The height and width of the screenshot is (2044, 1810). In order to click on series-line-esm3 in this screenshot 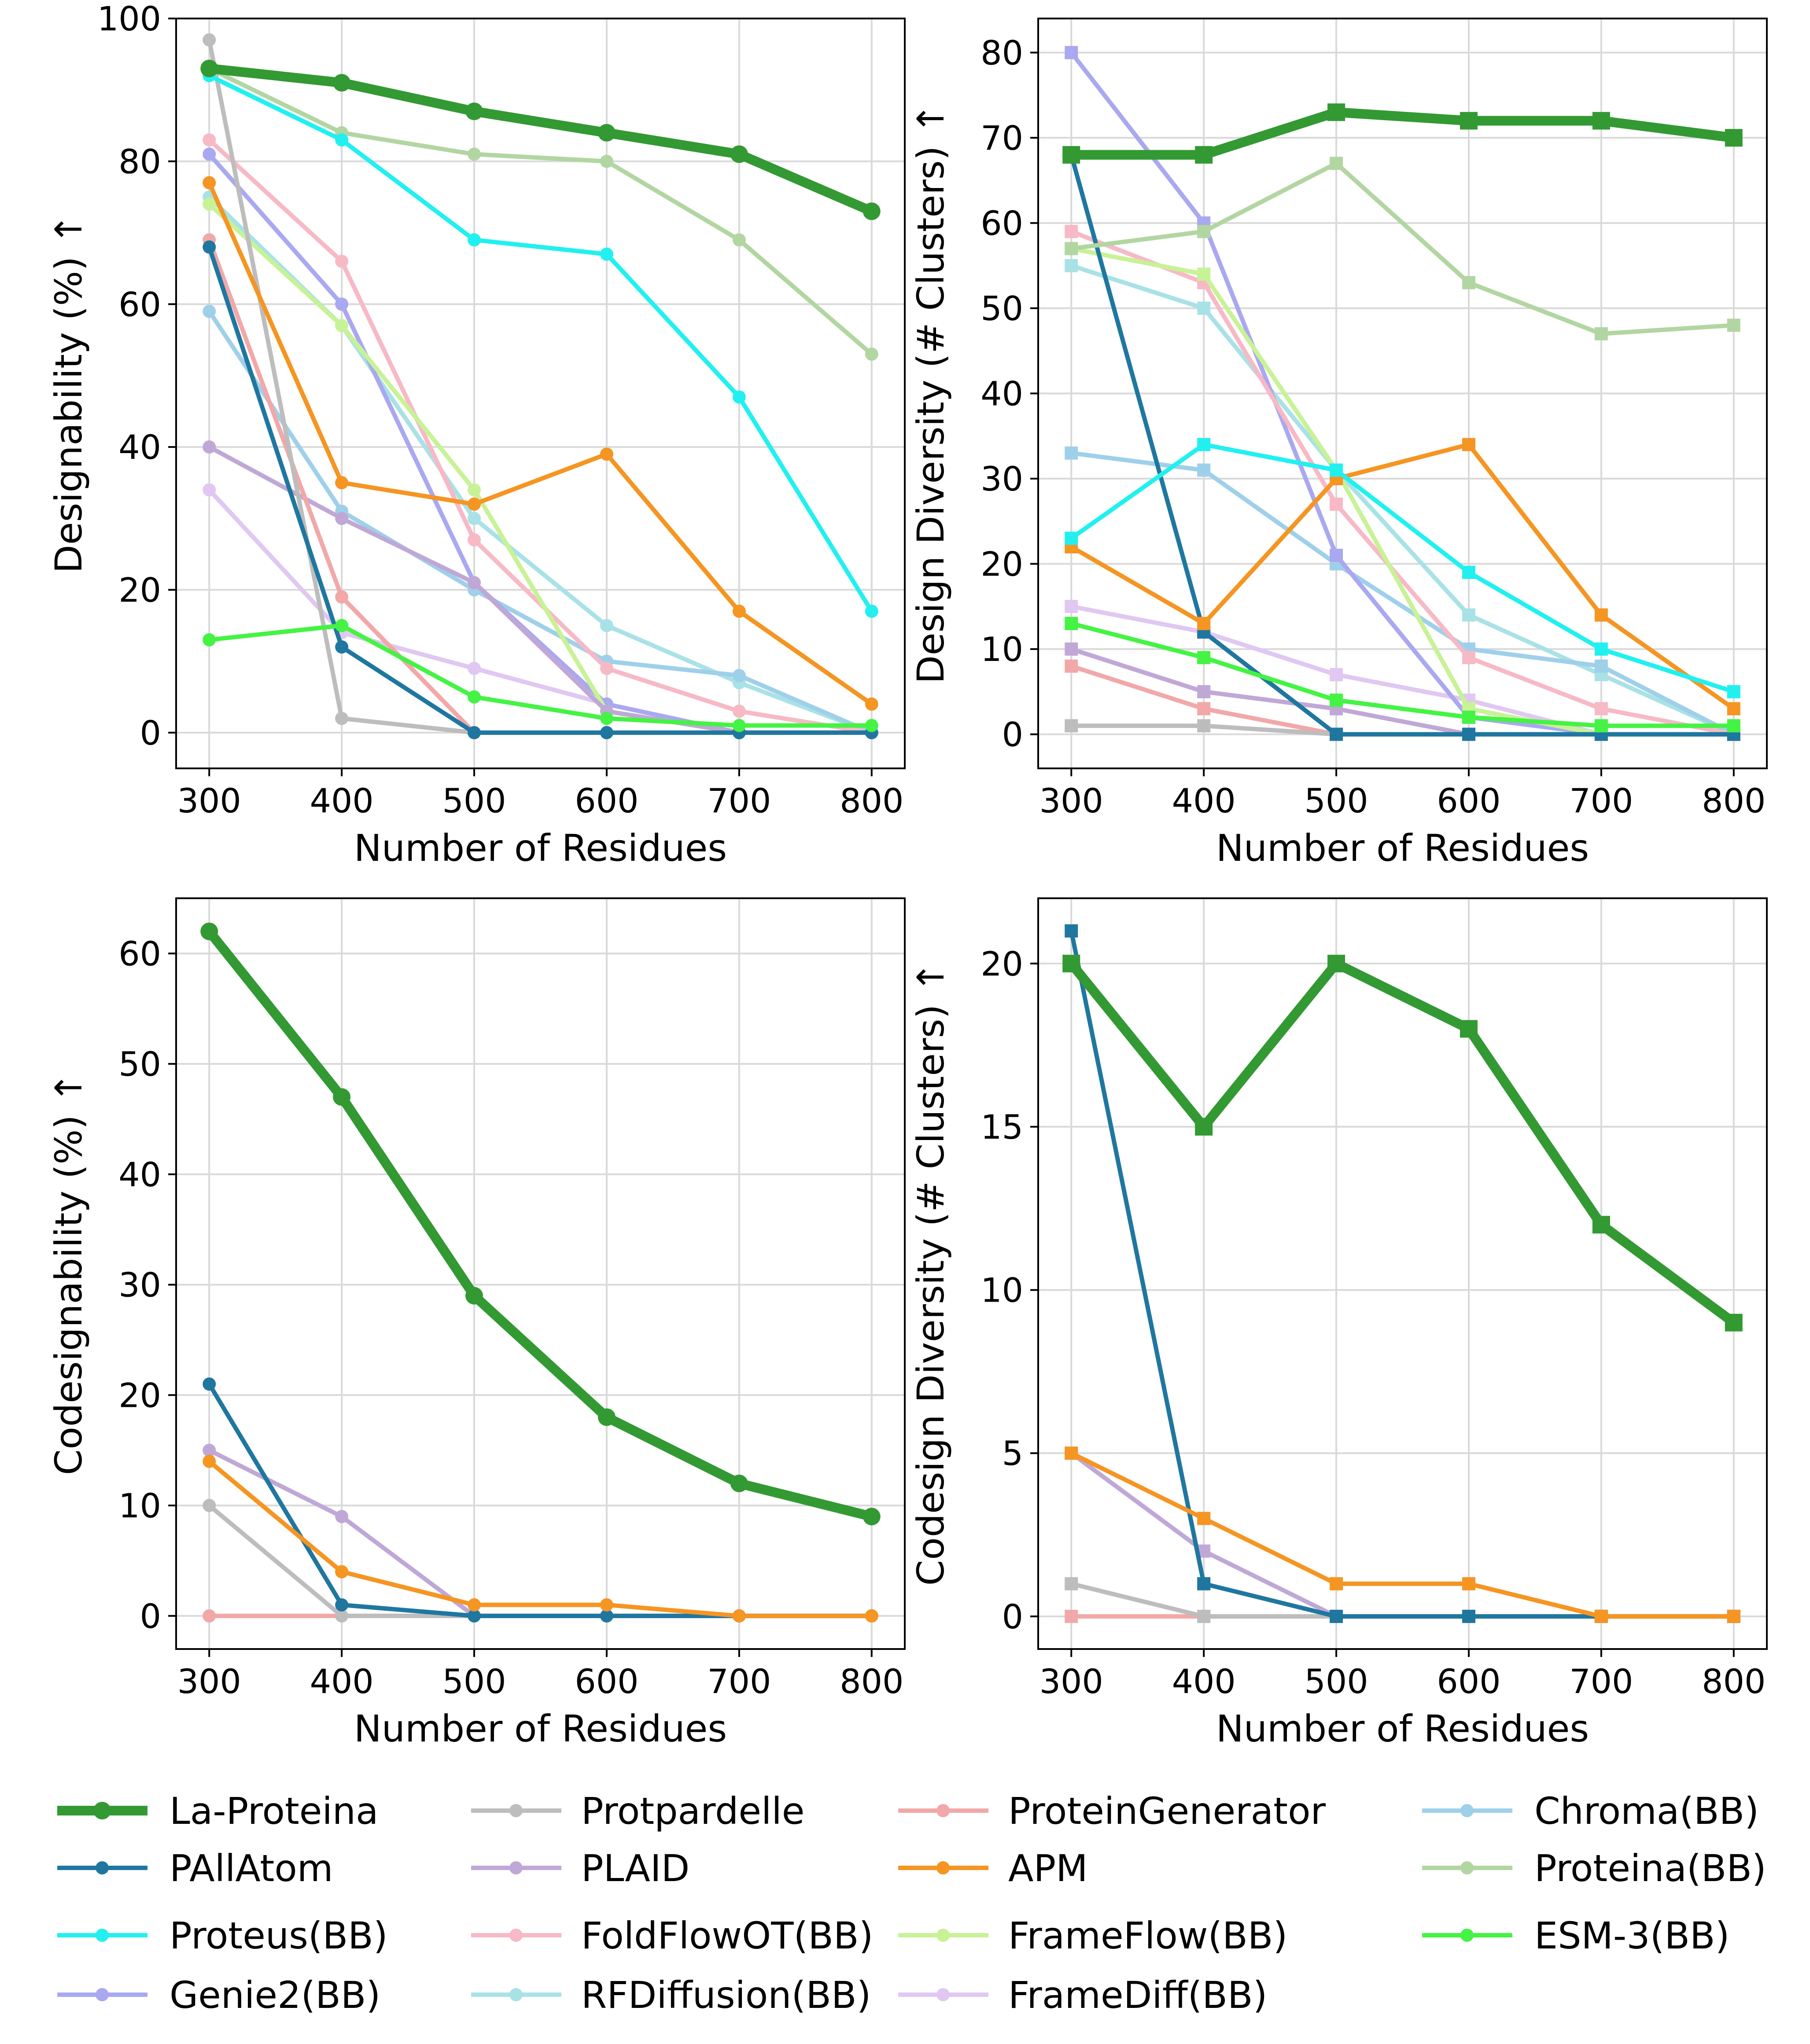, I will do `click(540, 675)`.